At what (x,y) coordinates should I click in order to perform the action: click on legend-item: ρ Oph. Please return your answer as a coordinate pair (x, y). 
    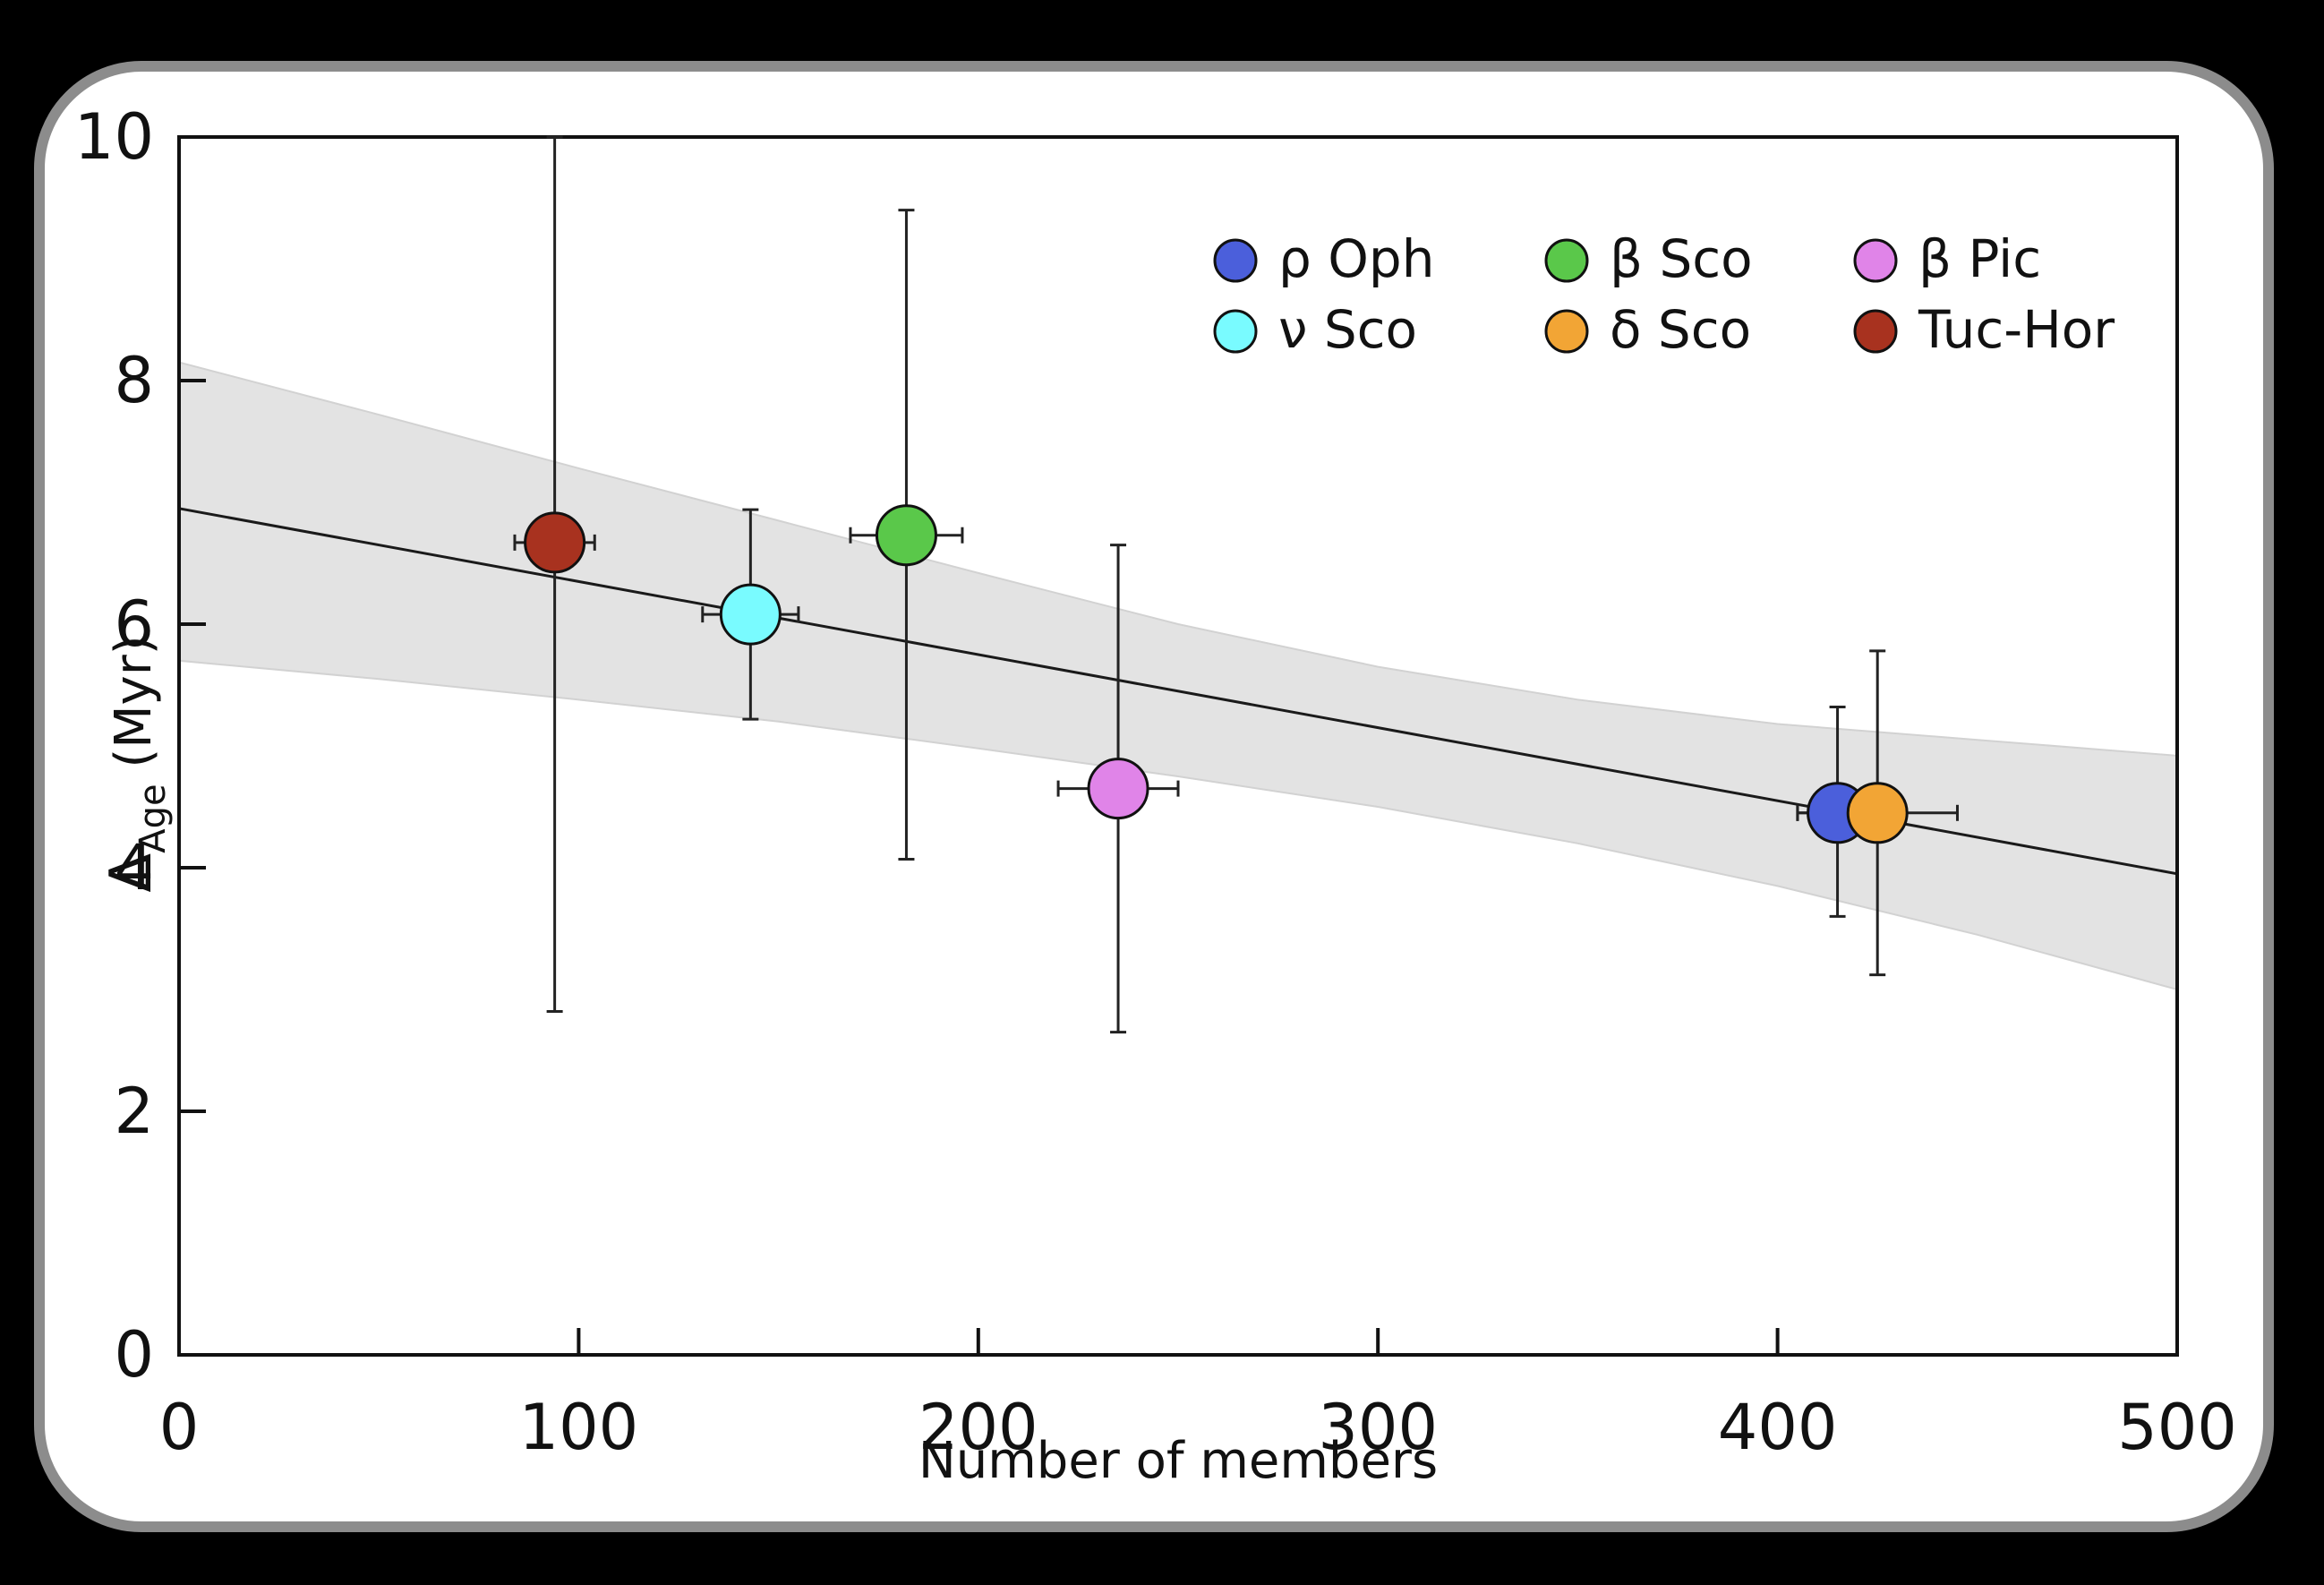
    Looking at the image, I should click on (1323, 258).